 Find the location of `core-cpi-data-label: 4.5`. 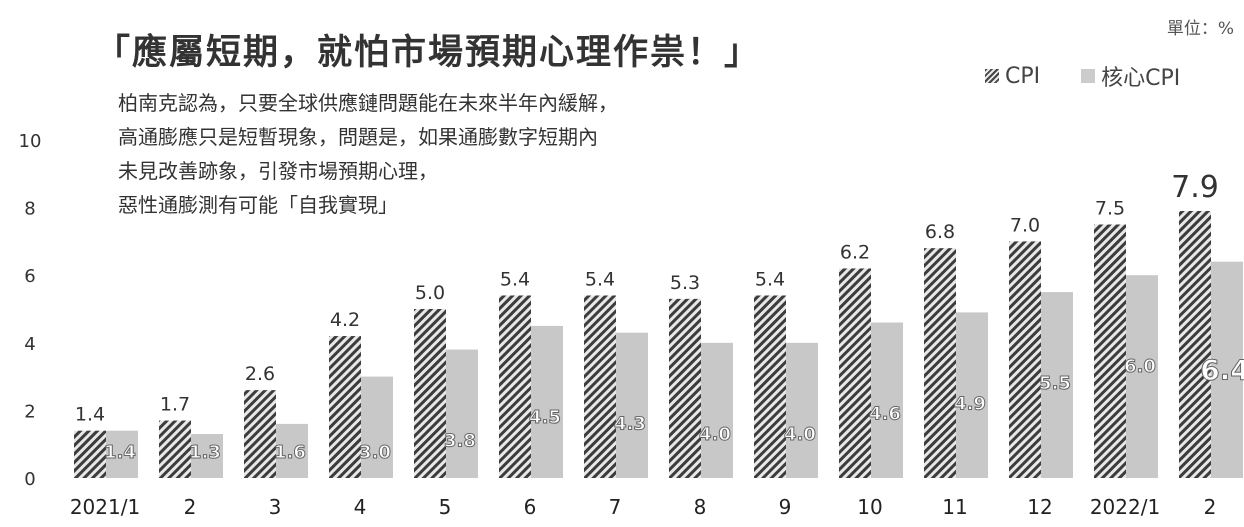

core-cpi-data-label: 4.5 is located at coordinates (545, 417).